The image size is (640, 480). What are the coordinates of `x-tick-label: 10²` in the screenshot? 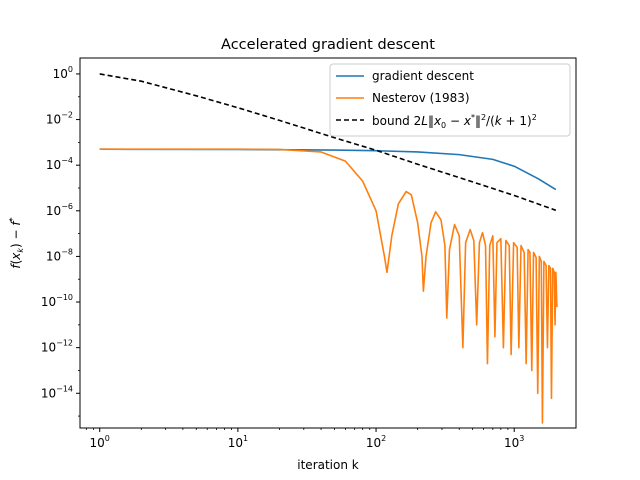 It's located at (376, 442).